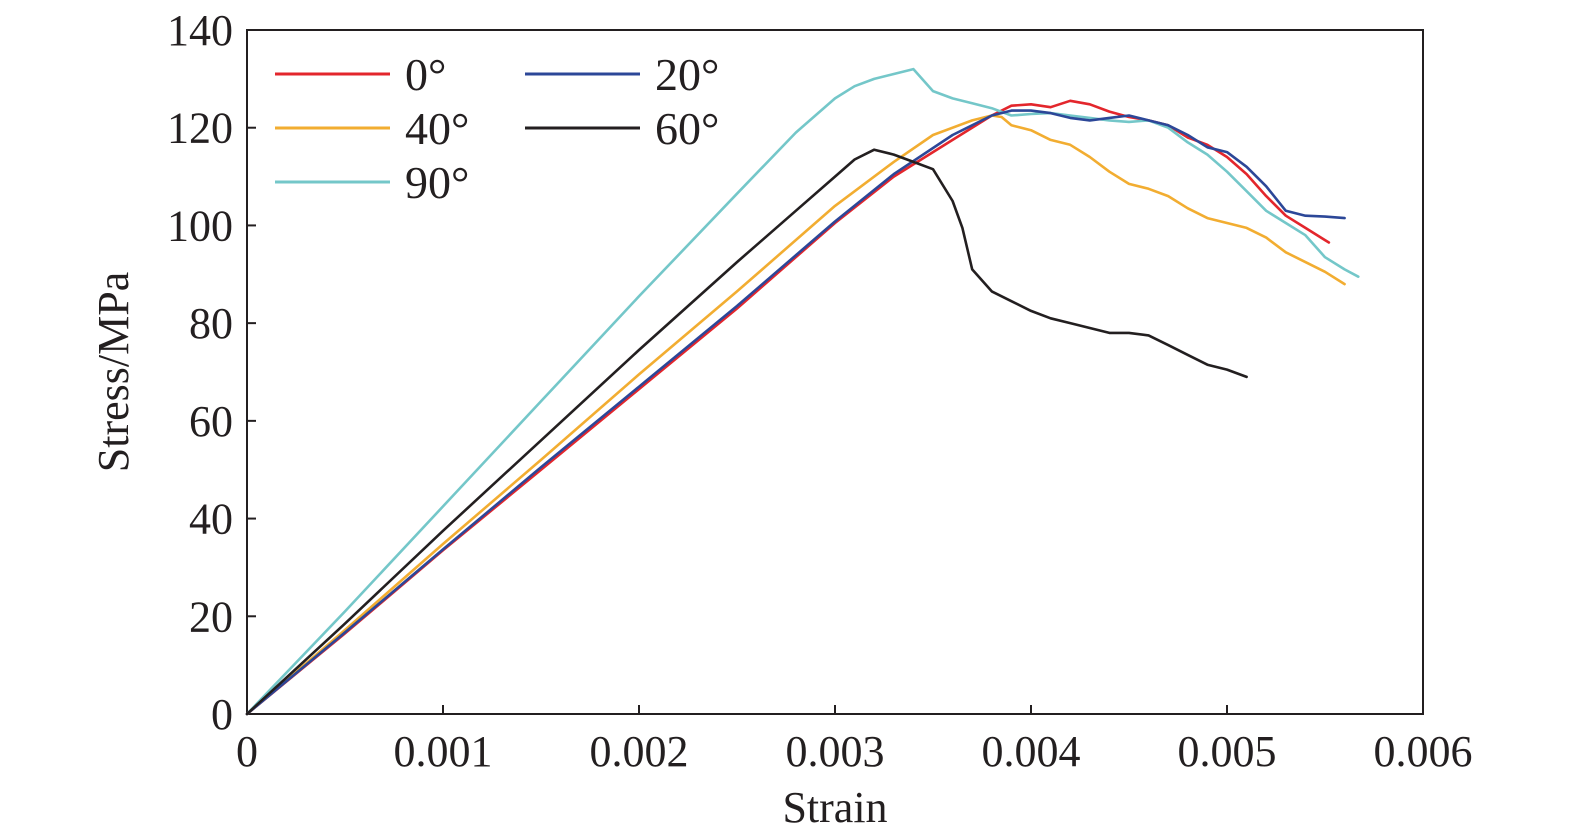  I want to click on y-axis-title: Stress/MPa, so click(113, 372).